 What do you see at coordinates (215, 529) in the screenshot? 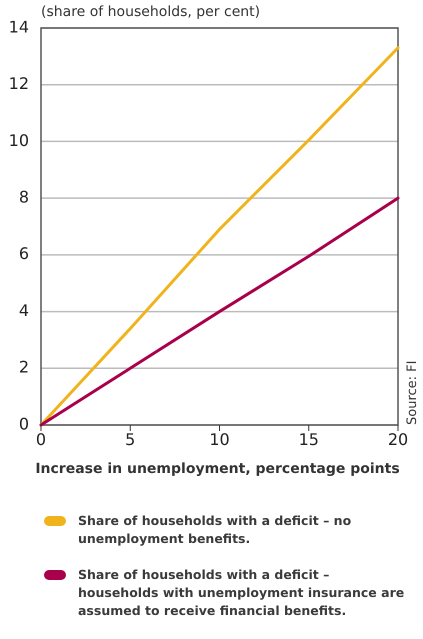
I see `legend-label: Share of households with a deficit – no unemployment benefits.` at bounding box center [215, 529].